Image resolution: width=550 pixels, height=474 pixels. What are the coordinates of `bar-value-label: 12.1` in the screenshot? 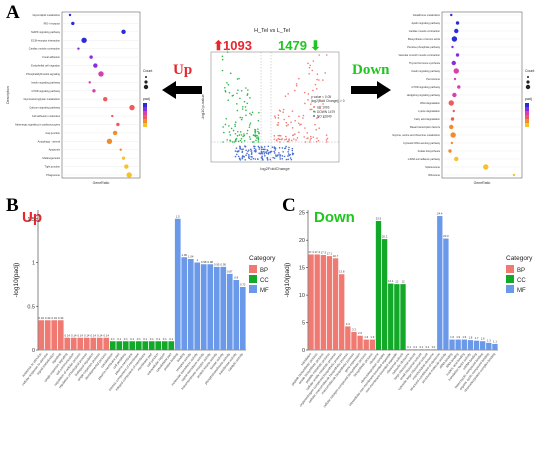 It's located at (391, 281).